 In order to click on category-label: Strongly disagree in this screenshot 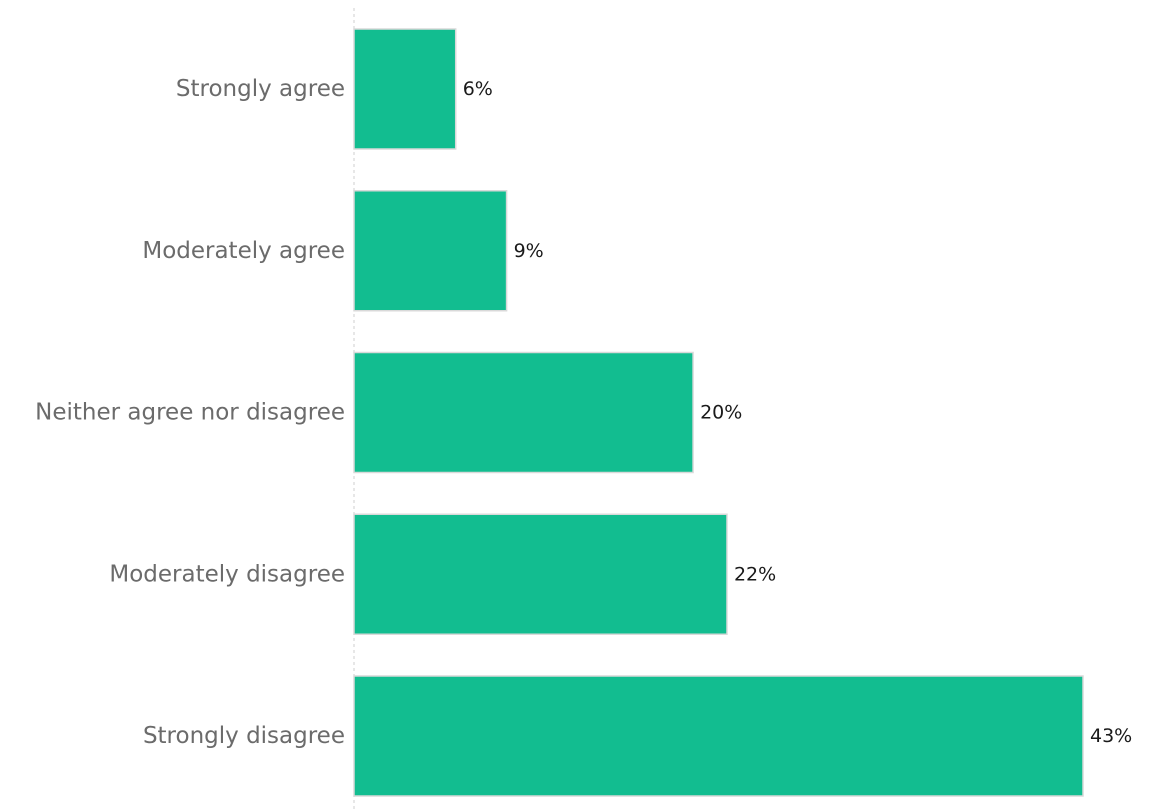, I will do `click(244, 736)`.